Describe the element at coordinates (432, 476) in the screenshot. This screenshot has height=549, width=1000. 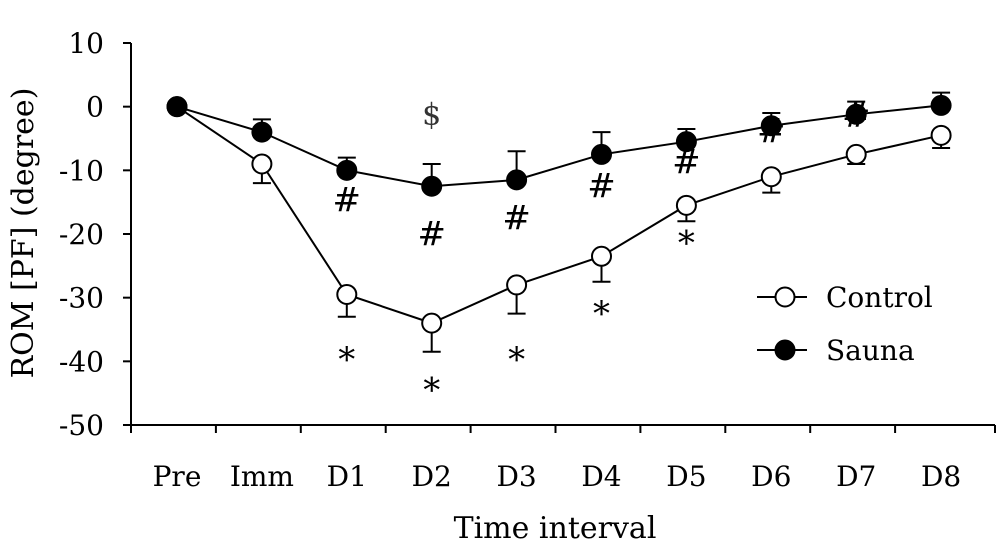
I see `x-tick-label: D2` at that location.